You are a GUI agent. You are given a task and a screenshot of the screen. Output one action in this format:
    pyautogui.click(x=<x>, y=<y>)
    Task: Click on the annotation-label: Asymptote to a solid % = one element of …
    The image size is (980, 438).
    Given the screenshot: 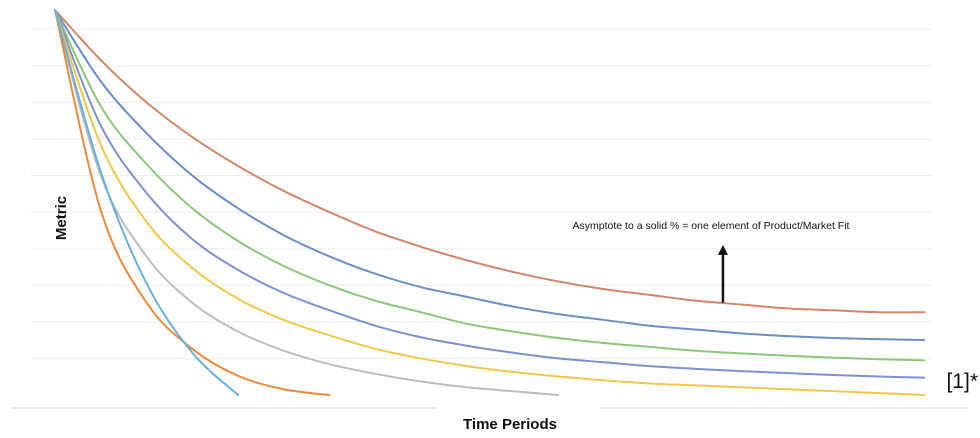 What is the action you would take?
    pyautogui.click(x=711, y=226)
    